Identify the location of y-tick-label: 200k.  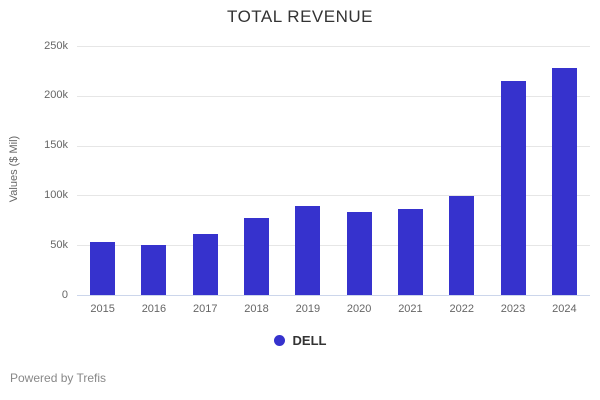
(56, 95).